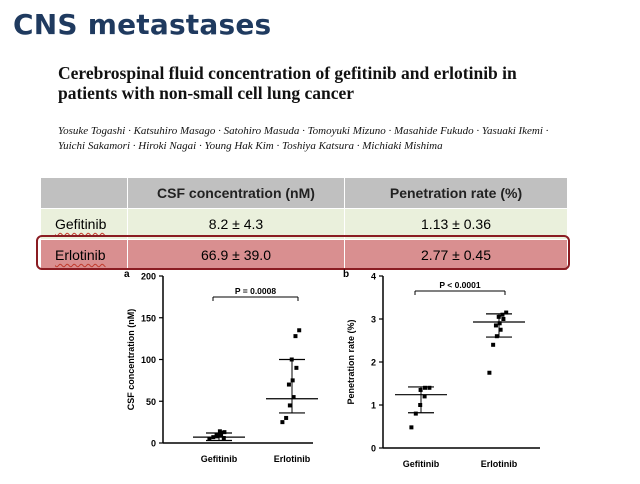  Describe the element at coordinates (127, 274) in the screenshot. I see `panel-label: a` at that location.